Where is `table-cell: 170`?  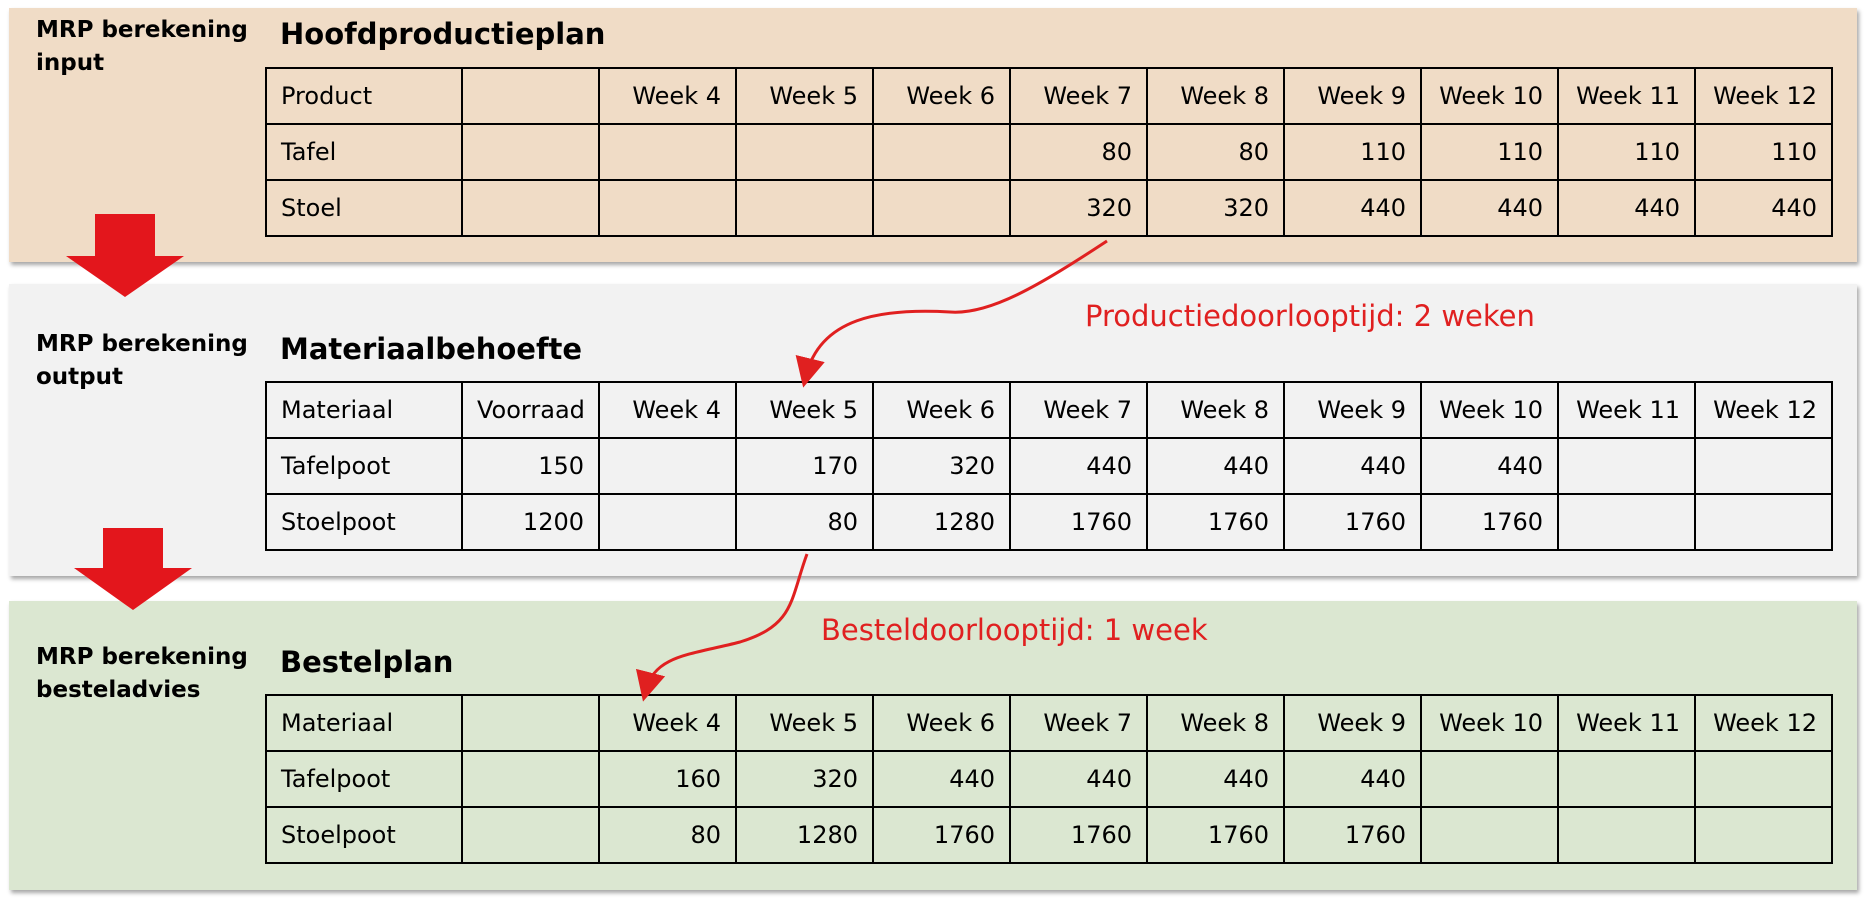 table-cell: 170 is located at coordinates (804, 466).